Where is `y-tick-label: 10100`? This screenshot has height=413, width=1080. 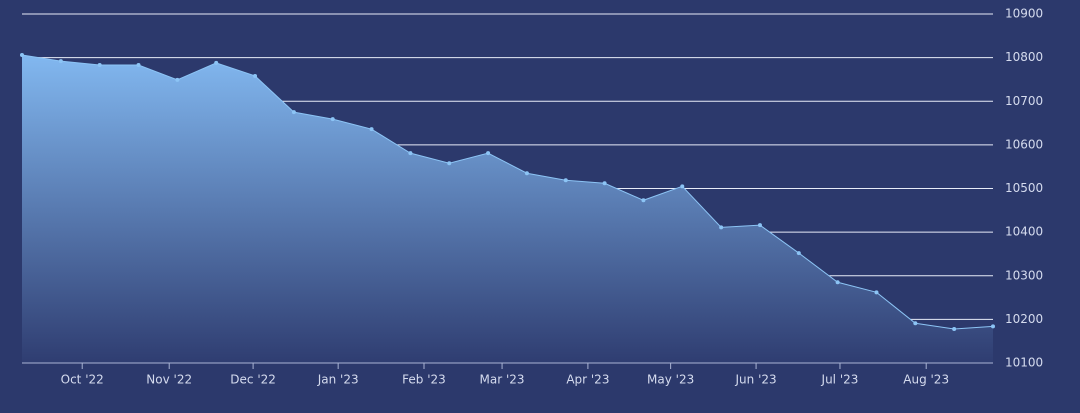 y-tick-label: 10100 is located at coordinates (1024, 363).